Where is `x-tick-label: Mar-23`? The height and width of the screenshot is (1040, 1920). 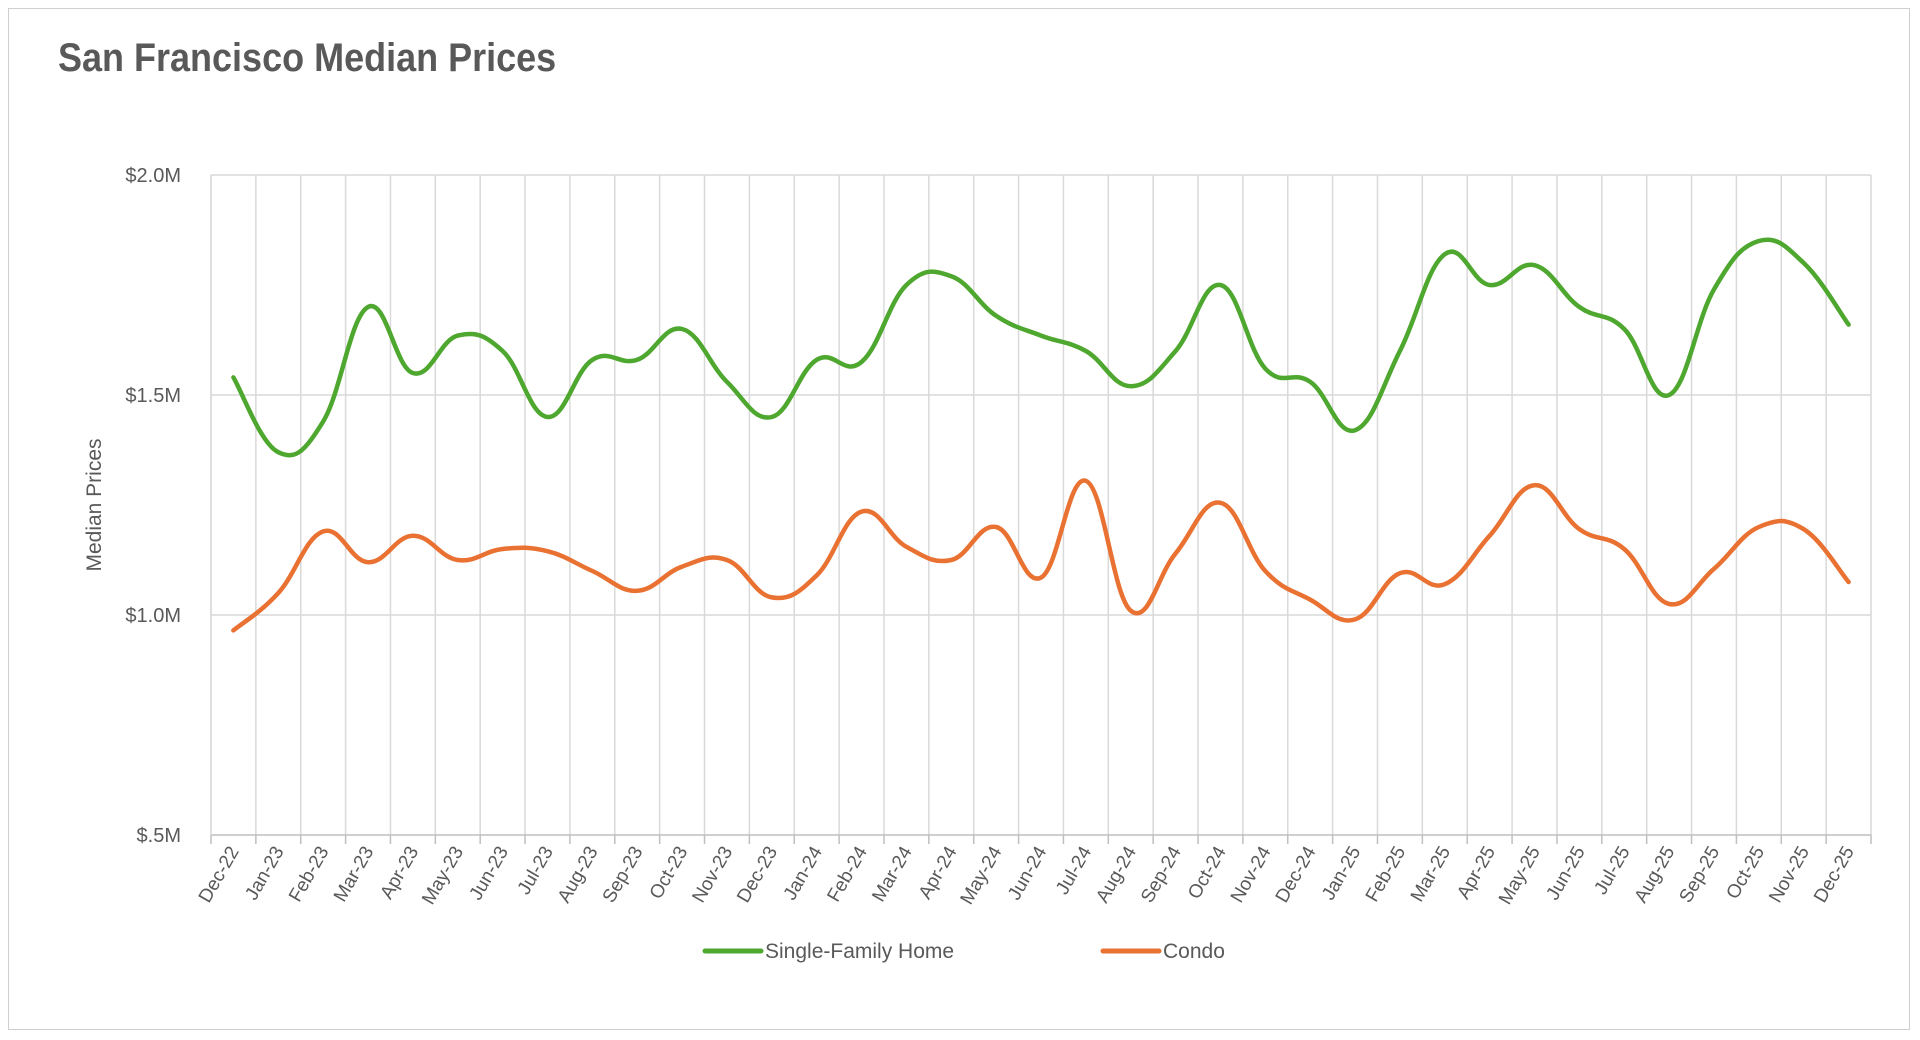
x-tick-label: Mar-23 is located at coordinates (354, 874).